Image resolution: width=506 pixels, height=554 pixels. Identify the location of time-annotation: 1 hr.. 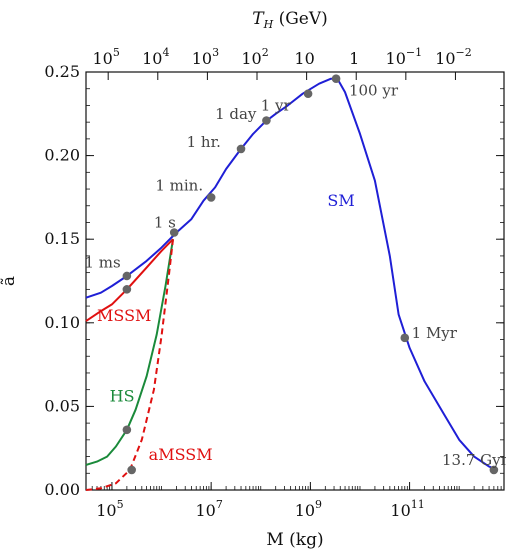
(204, 142).